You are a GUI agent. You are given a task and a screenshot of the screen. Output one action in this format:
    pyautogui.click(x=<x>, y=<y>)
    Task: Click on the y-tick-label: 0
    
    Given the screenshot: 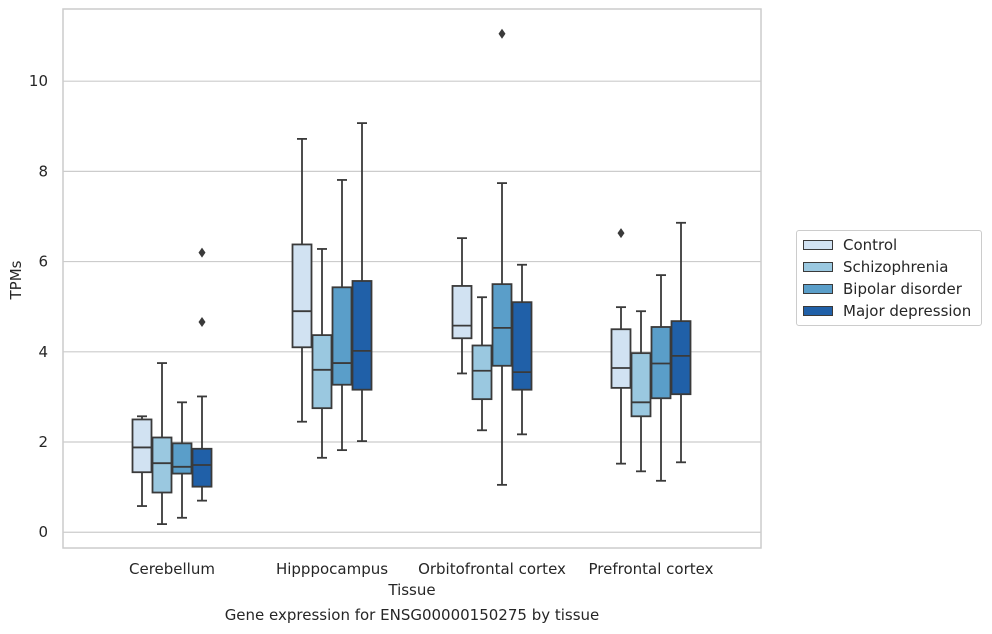 What is the action you would take?
    pyautogui.click(x=43, y=532)
    